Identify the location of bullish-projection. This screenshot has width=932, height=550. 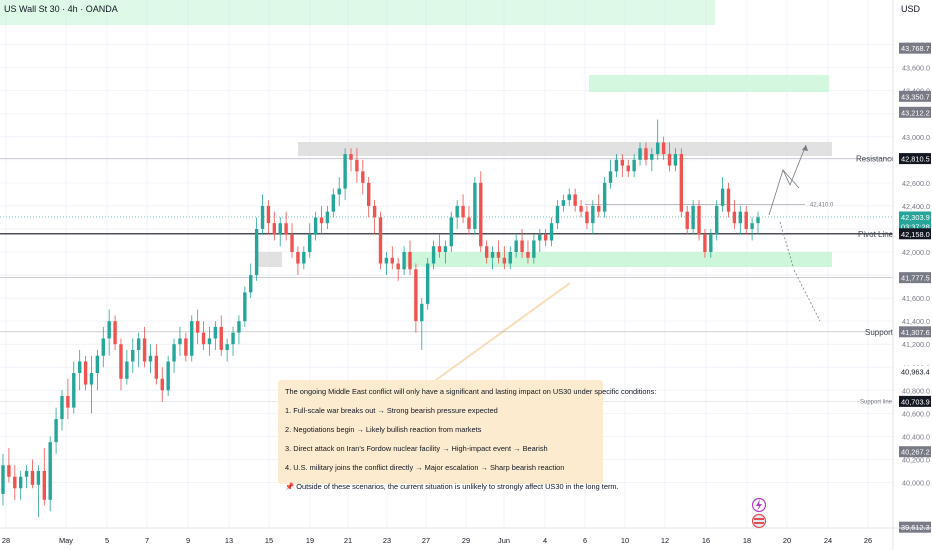
(787, 180).